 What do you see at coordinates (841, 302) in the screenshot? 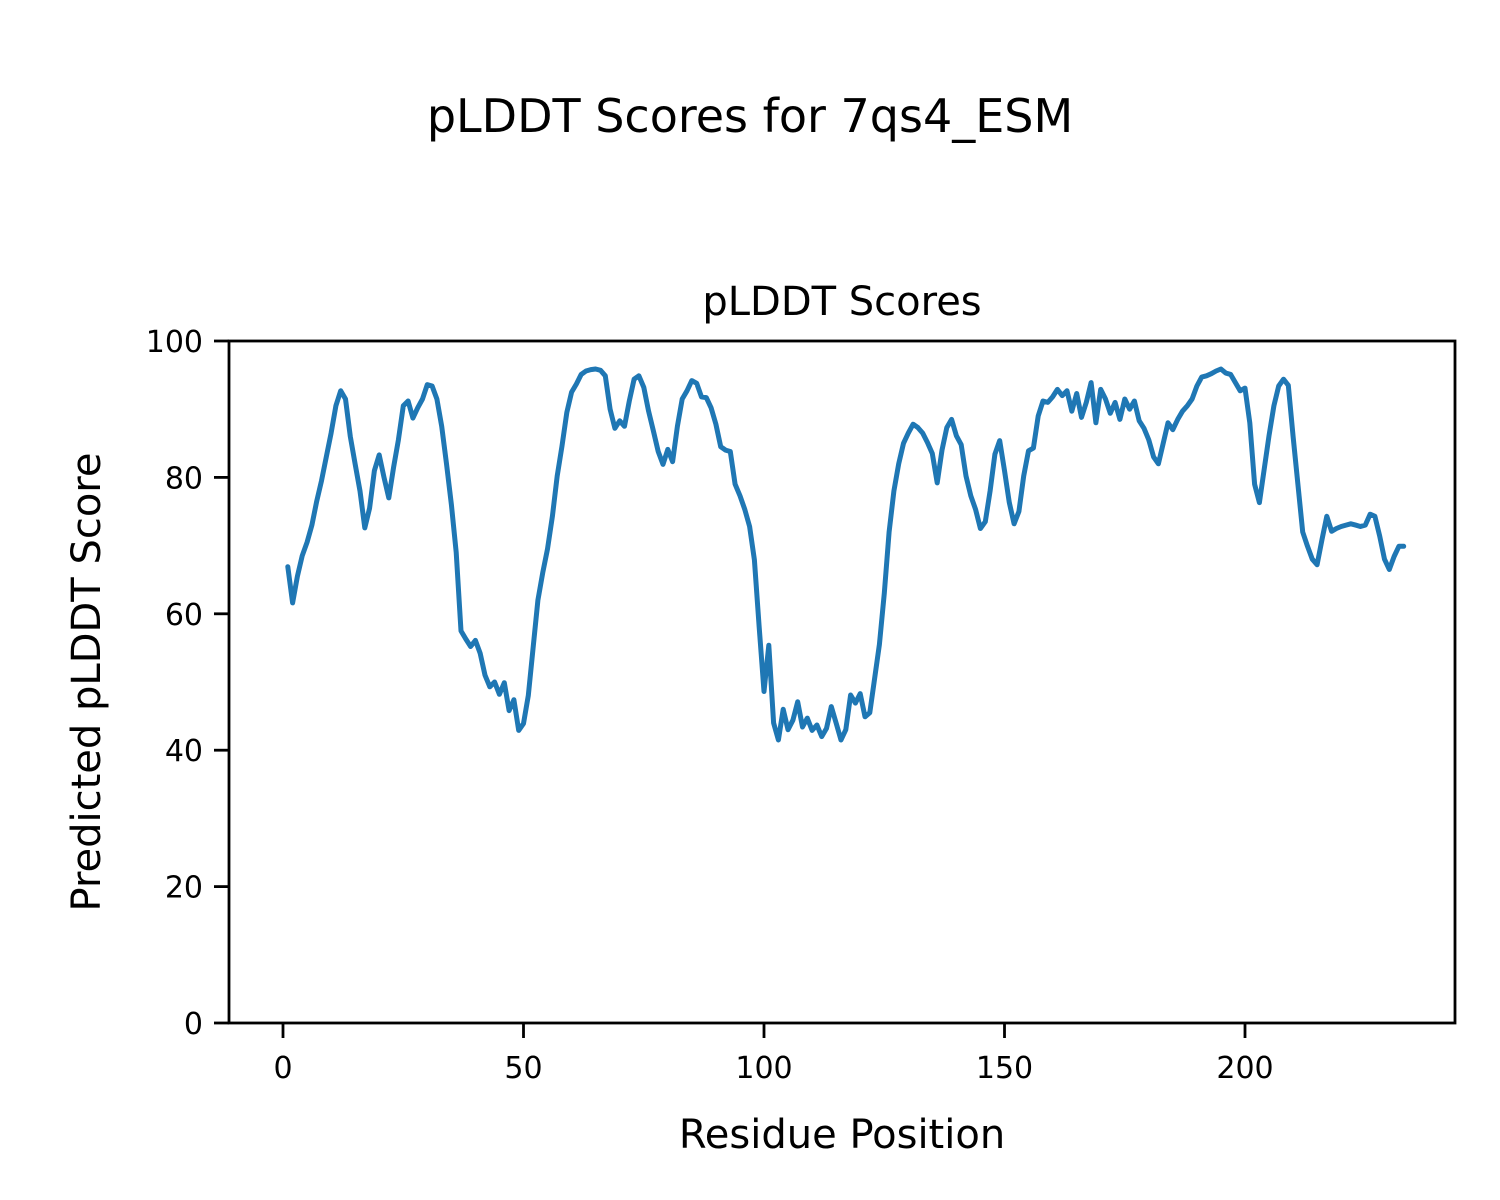
I see `axes-title: pLDDT Scores` at bounding box center [841, 302].